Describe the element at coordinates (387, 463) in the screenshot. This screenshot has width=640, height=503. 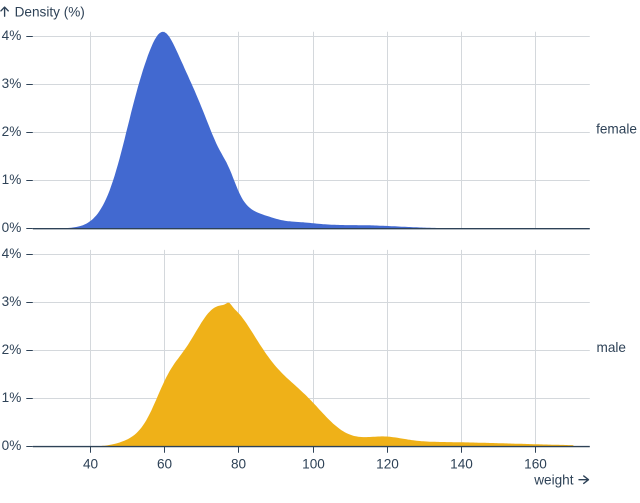
I see `svg-text: 120` at that location.